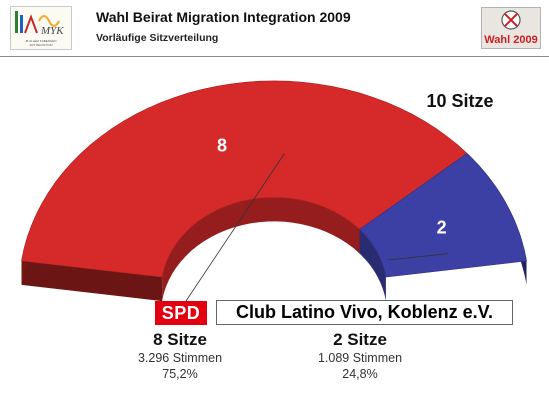 The height and width of the screenshot is (412, 549). Describe the element at coordinates (360, 374) in the screenshot. I see `clv-percent: 24,8%` at that location.